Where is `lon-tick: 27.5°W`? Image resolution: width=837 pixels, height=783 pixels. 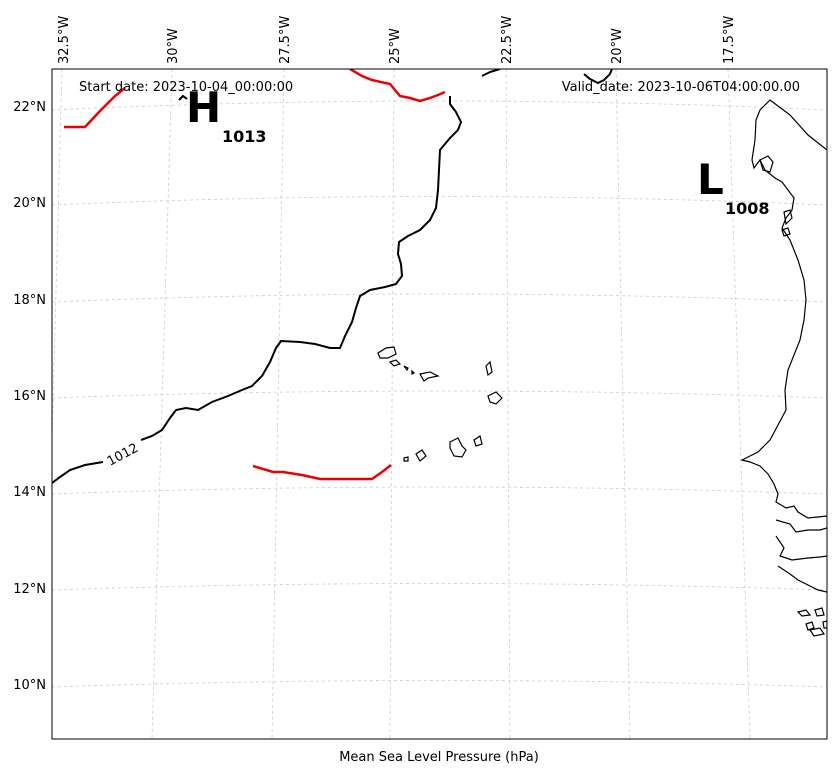
lon-tick: 27.5°W is located at coordinates (285, 40).